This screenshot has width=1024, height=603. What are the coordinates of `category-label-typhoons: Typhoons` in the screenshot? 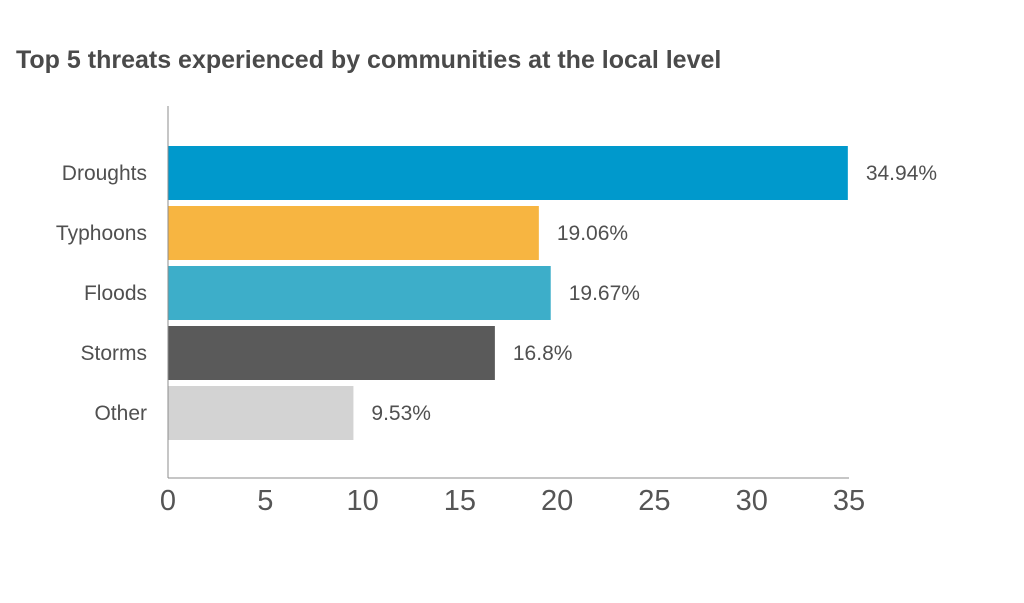 It's located at (101, 233).